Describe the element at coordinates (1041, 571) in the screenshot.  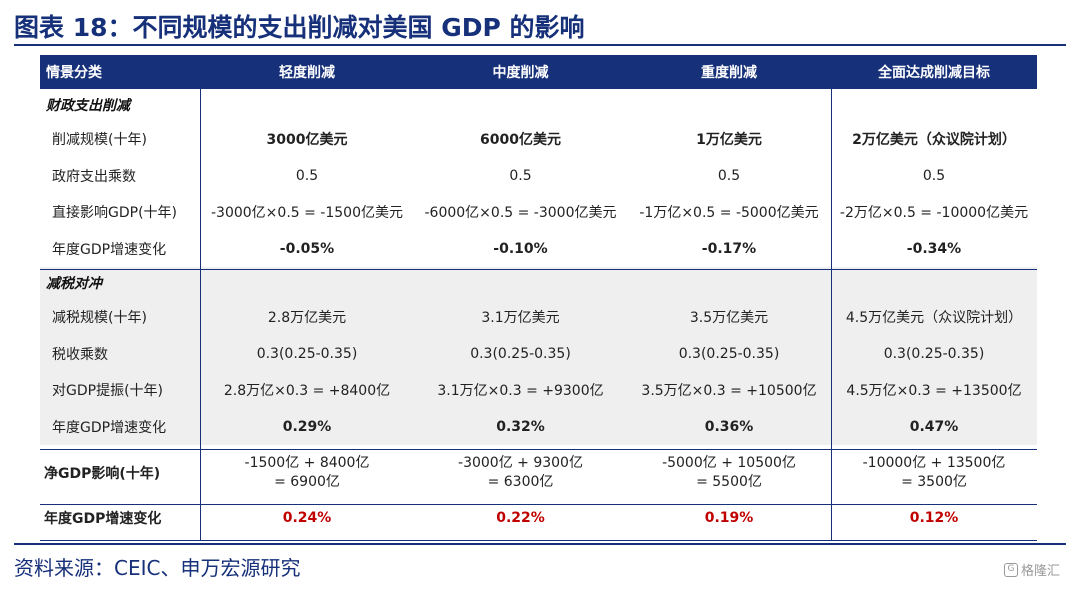
I see `watermark-text: 格隆汇` at that location.